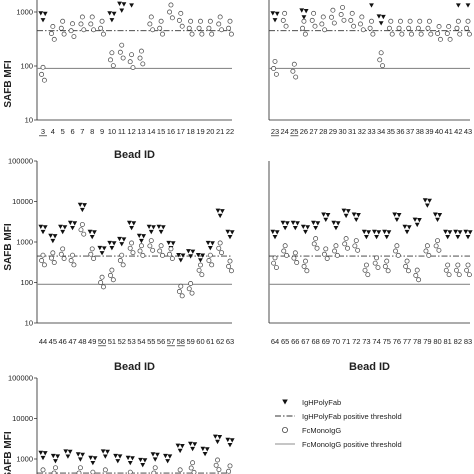 The image size is (474, 474). What do you see at coordinates (427, 341) in the screenshot?
I see `x-tick-label: 79` at bounding box center [427, 341].